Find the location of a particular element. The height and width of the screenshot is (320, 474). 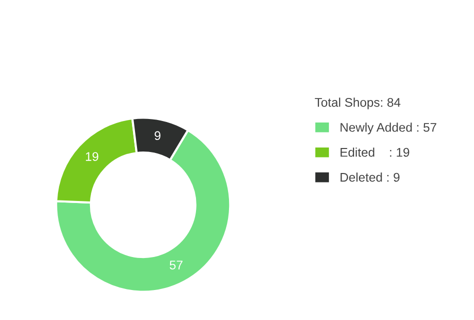

legend-label: Edited : 19 is located at coordinates (375, 152).